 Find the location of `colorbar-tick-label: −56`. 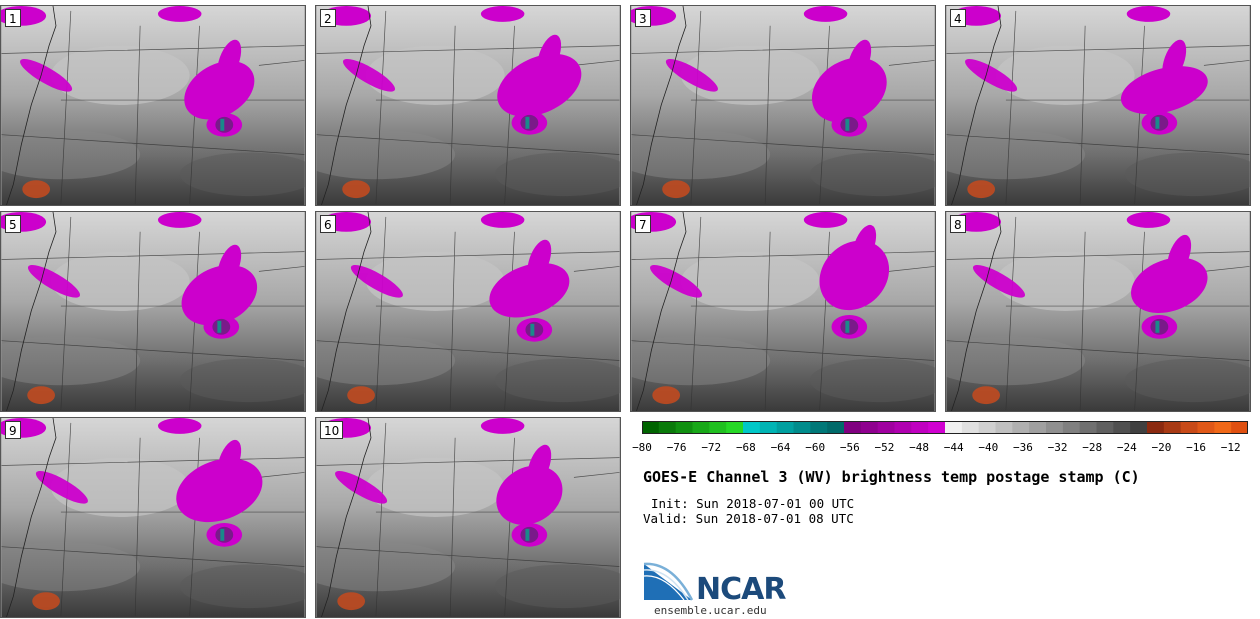

colorbar-tick-label: −56 is located at coordinates (849, 447).